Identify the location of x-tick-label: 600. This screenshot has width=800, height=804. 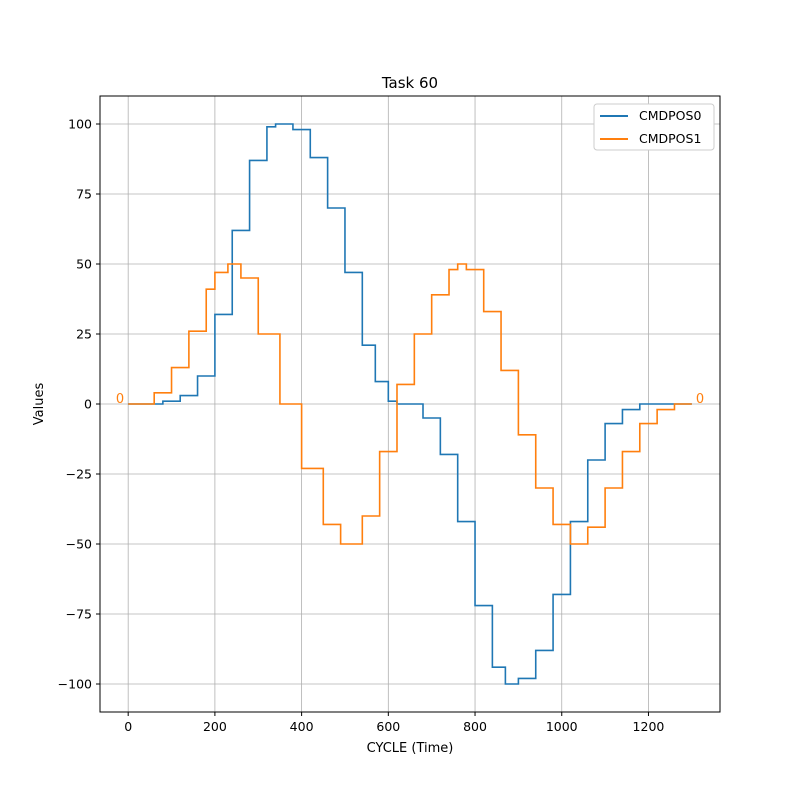
(388, 726).